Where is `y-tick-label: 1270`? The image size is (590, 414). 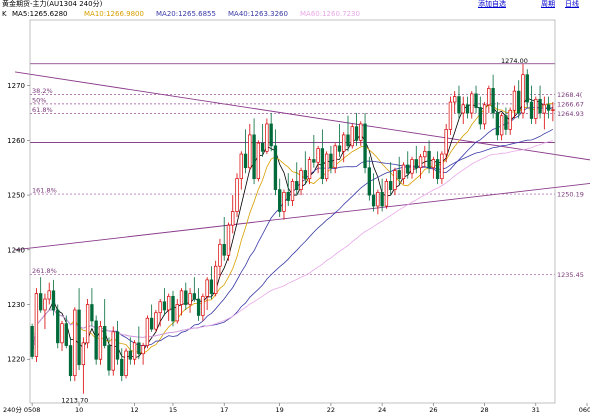
y-tick-label: 1270 is located at coordinates (16, 86).